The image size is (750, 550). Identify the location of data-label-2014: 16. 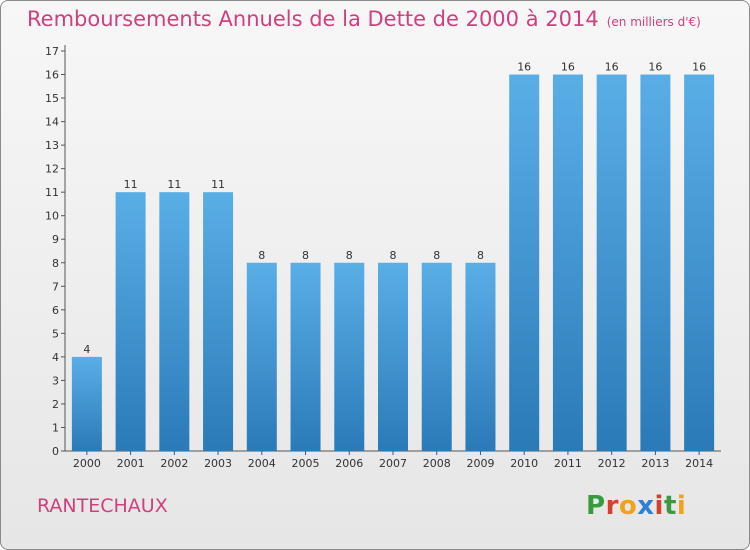
(699, 67).